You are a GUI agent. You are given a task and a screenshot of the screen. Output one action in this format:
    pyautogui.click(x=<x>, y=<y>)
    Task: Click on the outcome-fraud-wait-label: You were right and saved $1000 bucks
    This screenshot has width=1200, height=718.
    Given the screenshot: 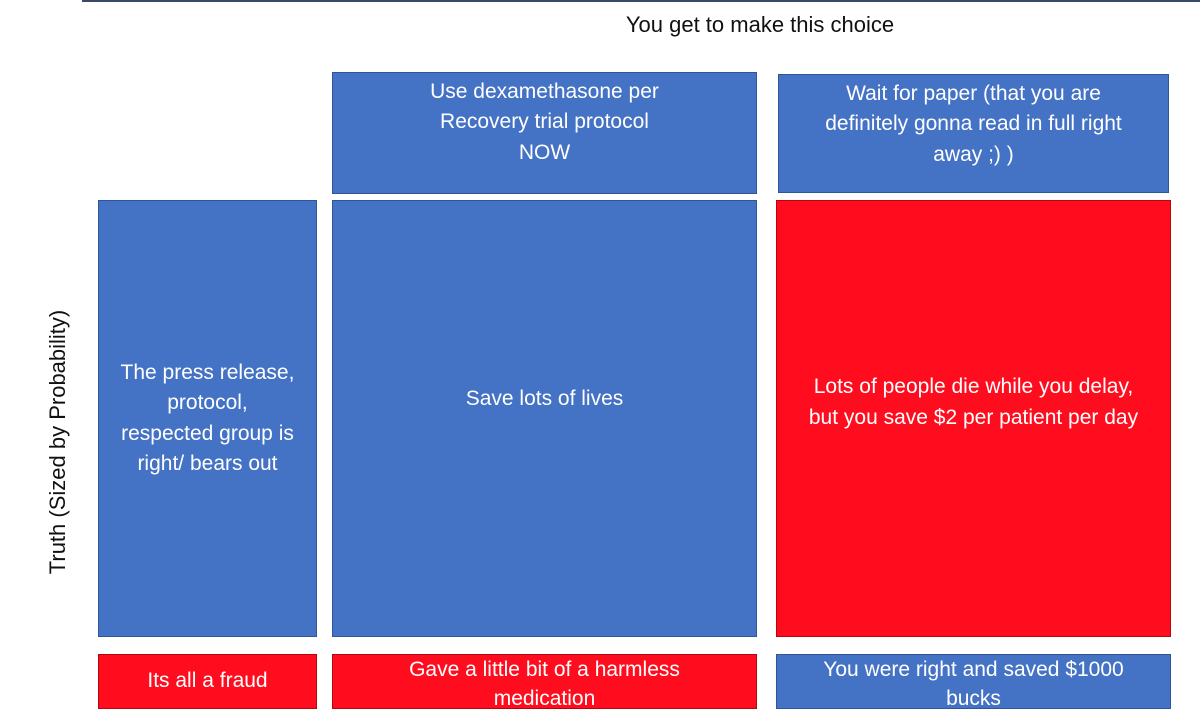 What is the action you would take?
    pyautogui.click(x=973, y=684)
    